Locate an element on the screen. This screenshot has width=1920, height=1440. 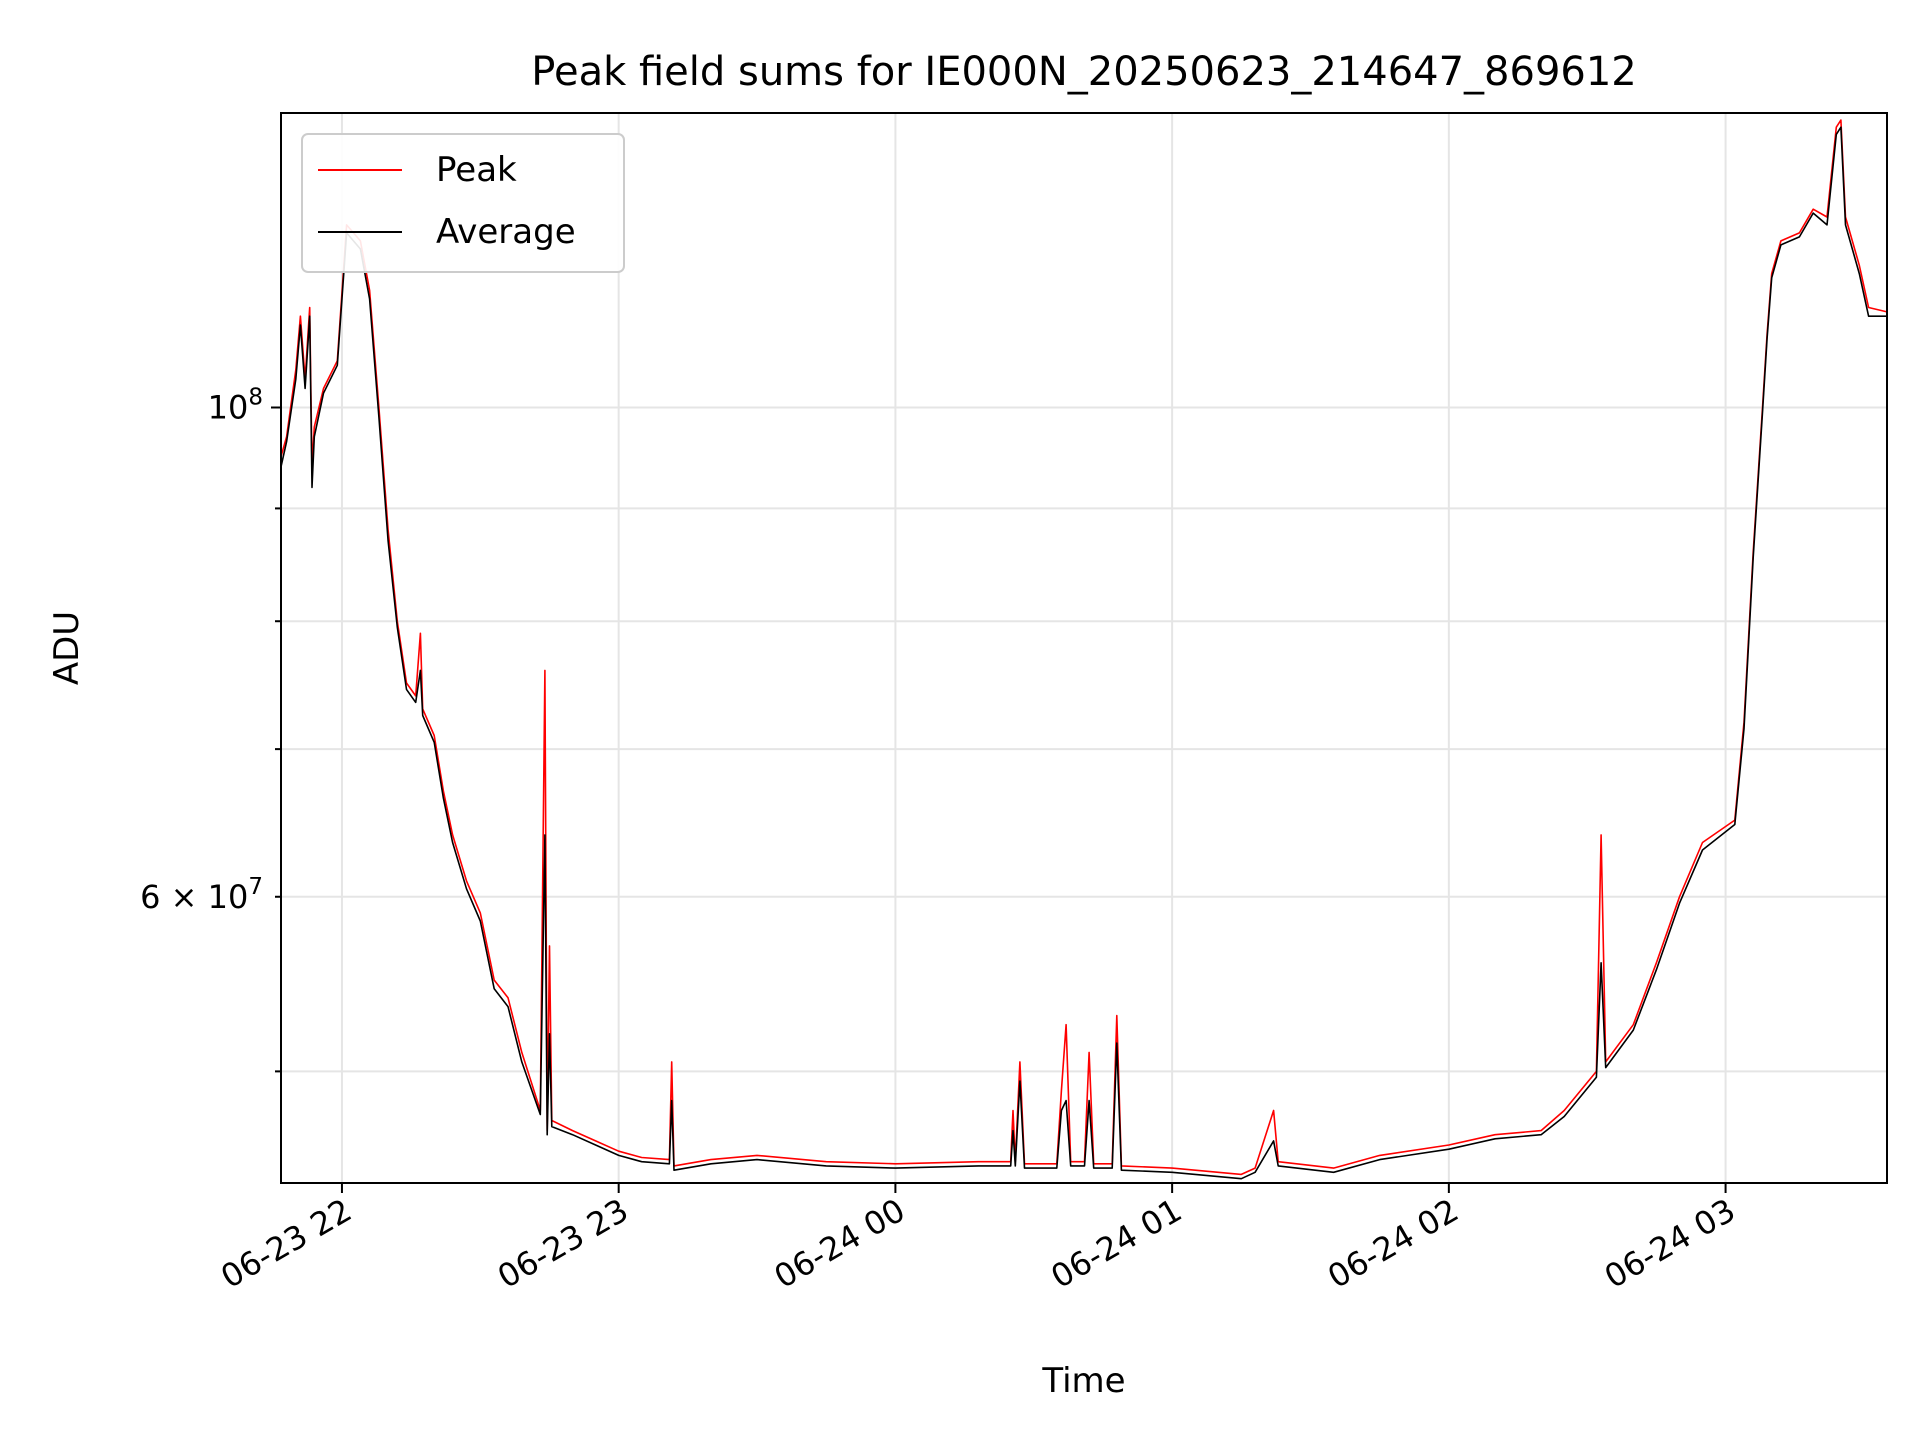
x-axis-title: Time is located at coordinates (1083, 1381).